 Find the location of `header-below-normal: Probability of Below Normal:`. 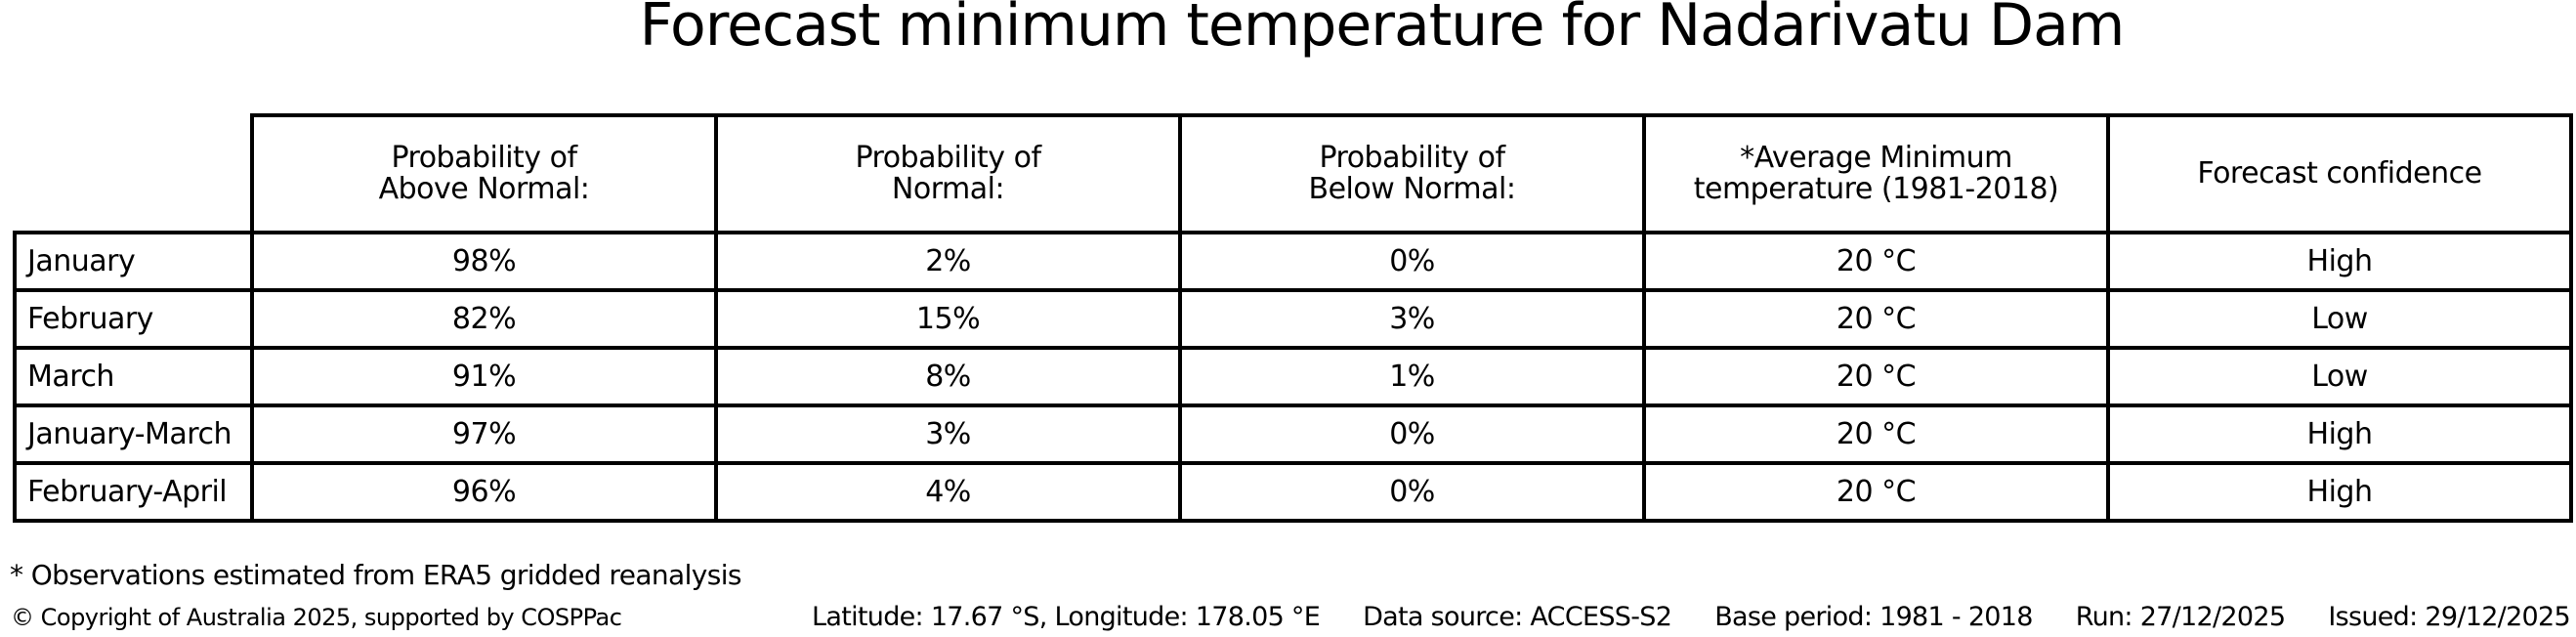

header-below-normal: Probability of Below Normal: is located at coordinates (1412, 174).